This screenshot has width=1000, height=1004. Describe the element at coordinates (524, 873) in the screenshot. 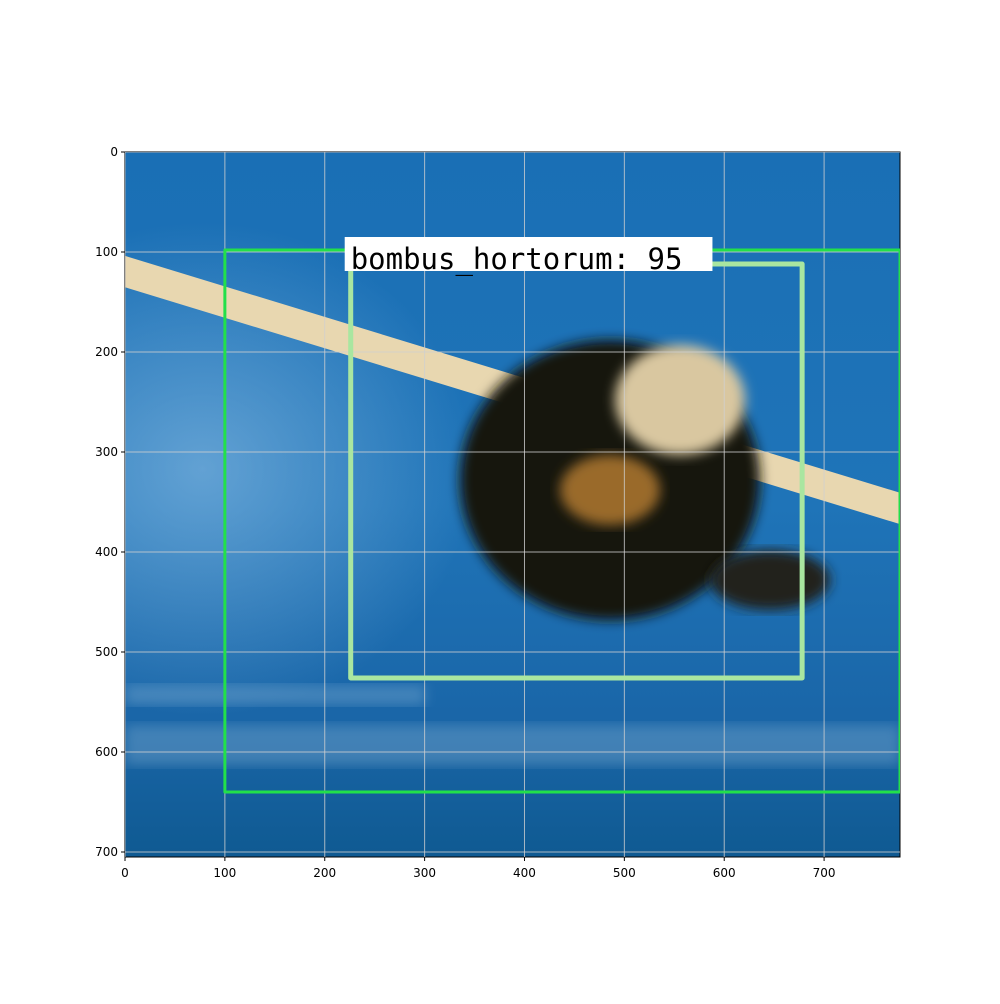

I see `x-tick-label: 400` at that location.